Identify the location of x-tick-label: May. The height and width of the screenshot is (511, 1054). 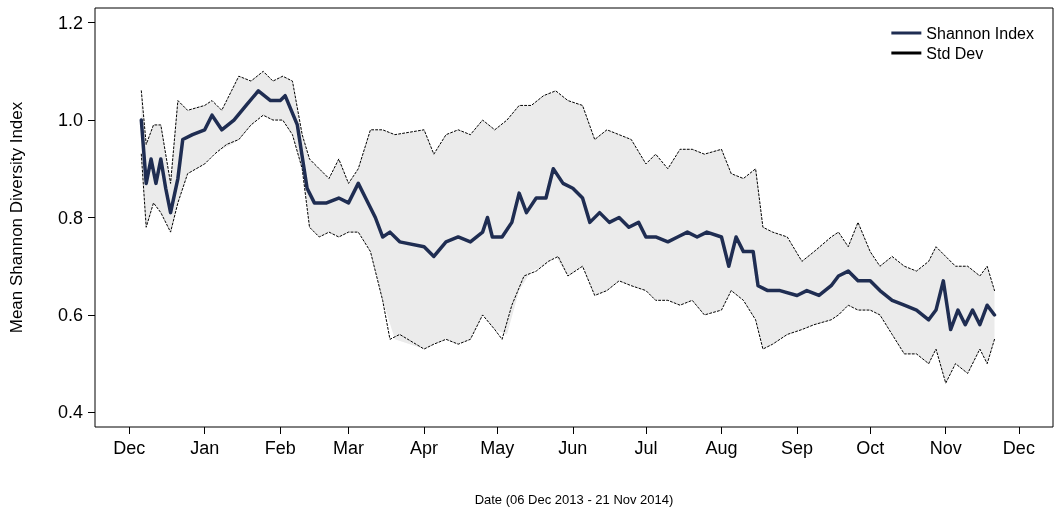
(497, 448).